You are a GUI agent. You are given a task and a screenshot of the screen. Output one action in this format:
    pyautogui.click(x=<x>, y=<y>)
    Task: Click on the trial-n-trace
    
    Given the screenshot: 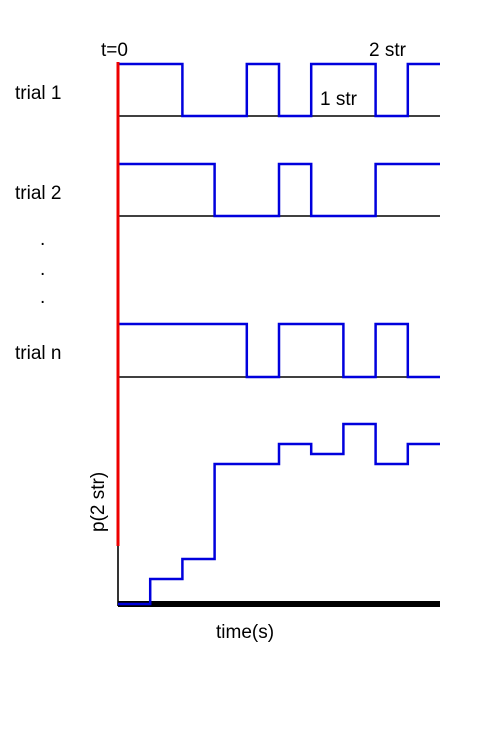 What is the action you would take?
    pyautogui.click(x=279, y=350)
    